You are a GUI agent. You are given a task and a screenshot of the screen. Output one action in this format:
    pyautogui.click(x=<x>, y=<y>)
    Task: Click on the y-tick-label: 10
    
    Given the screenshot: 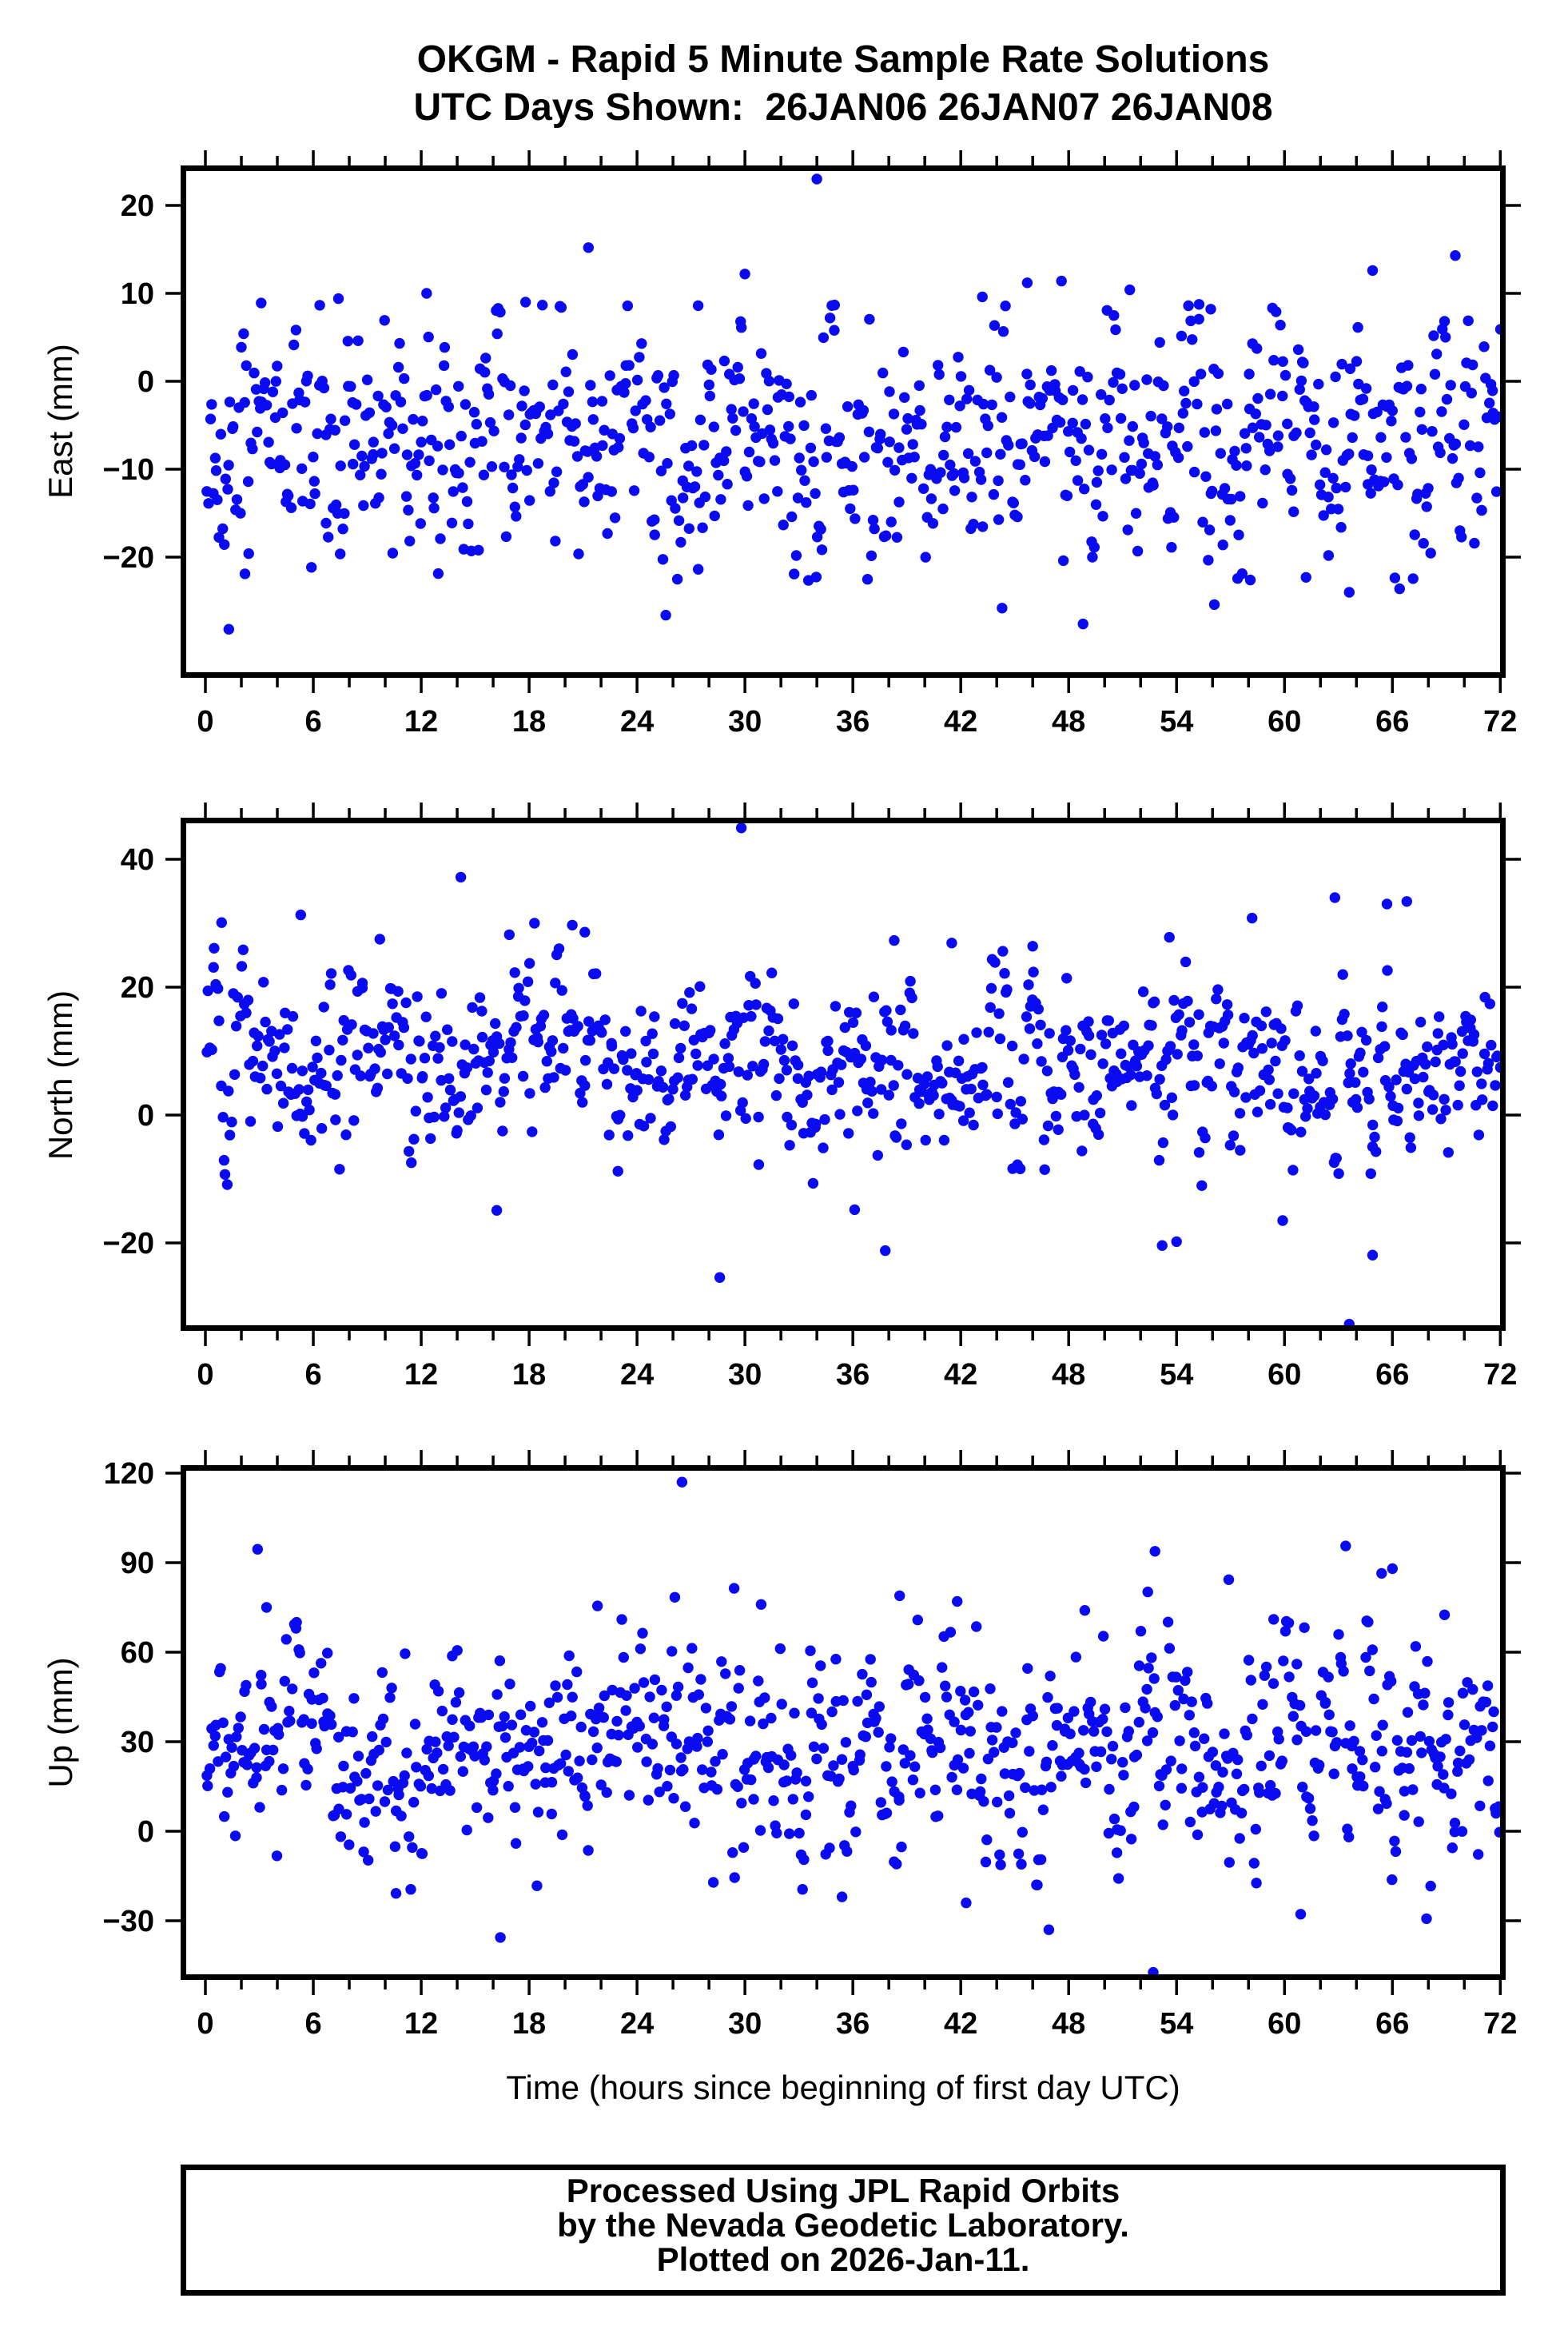 What is the action you would take?
    pyautogui.click(x=137, y=294)
    